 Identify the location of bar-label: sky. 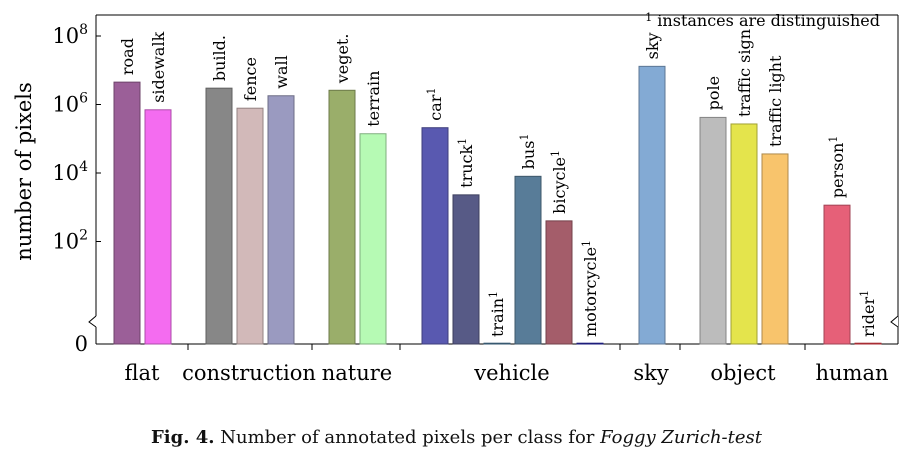
(652, 45).